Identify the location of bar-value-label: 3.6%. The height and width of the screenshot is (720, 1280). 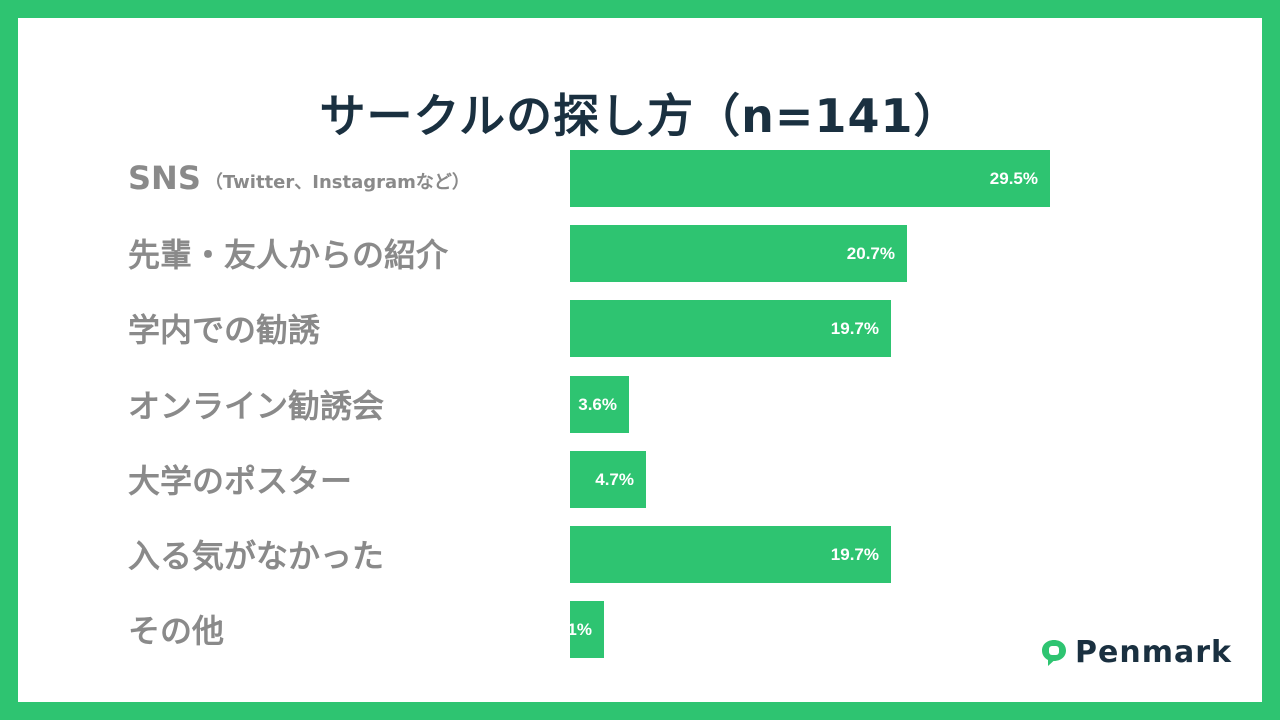
(597, 404).